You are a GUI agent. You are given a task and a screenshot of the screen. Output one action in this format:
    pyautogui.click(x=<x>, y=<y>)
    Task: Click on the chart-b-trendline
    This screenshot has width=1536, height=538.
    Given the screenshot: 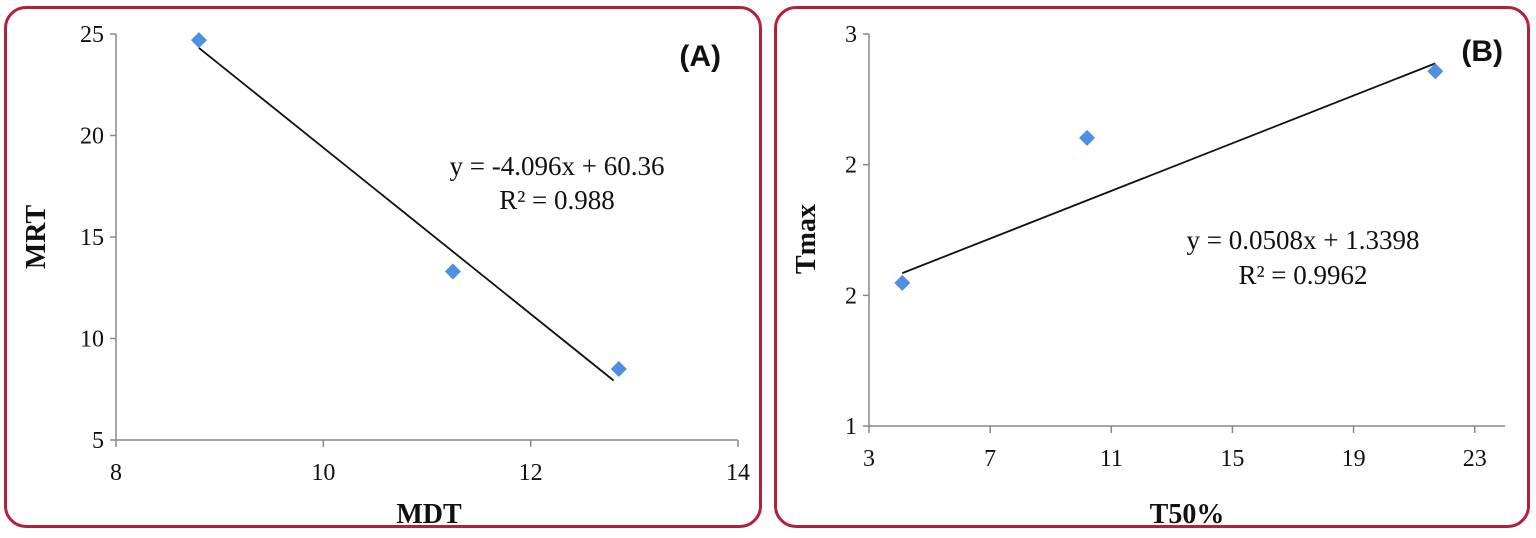 What is the action you would take?
    pyautogui.click(x=1168, y=168)
    